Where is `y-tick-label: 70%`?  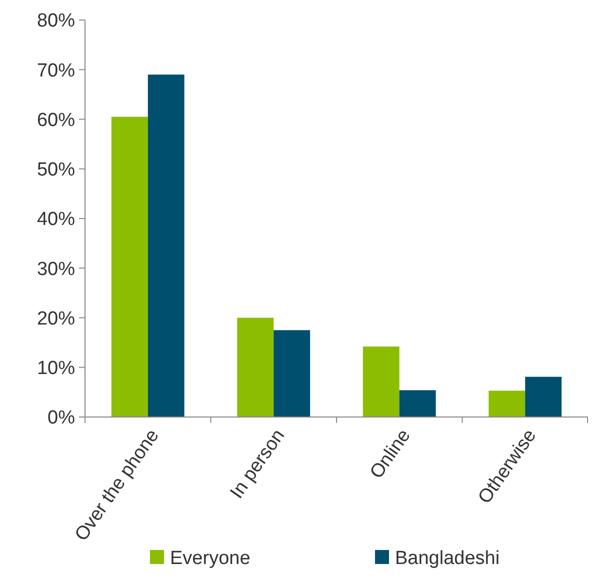 y-tick-label: 70% is located at coordinates (56, 71).